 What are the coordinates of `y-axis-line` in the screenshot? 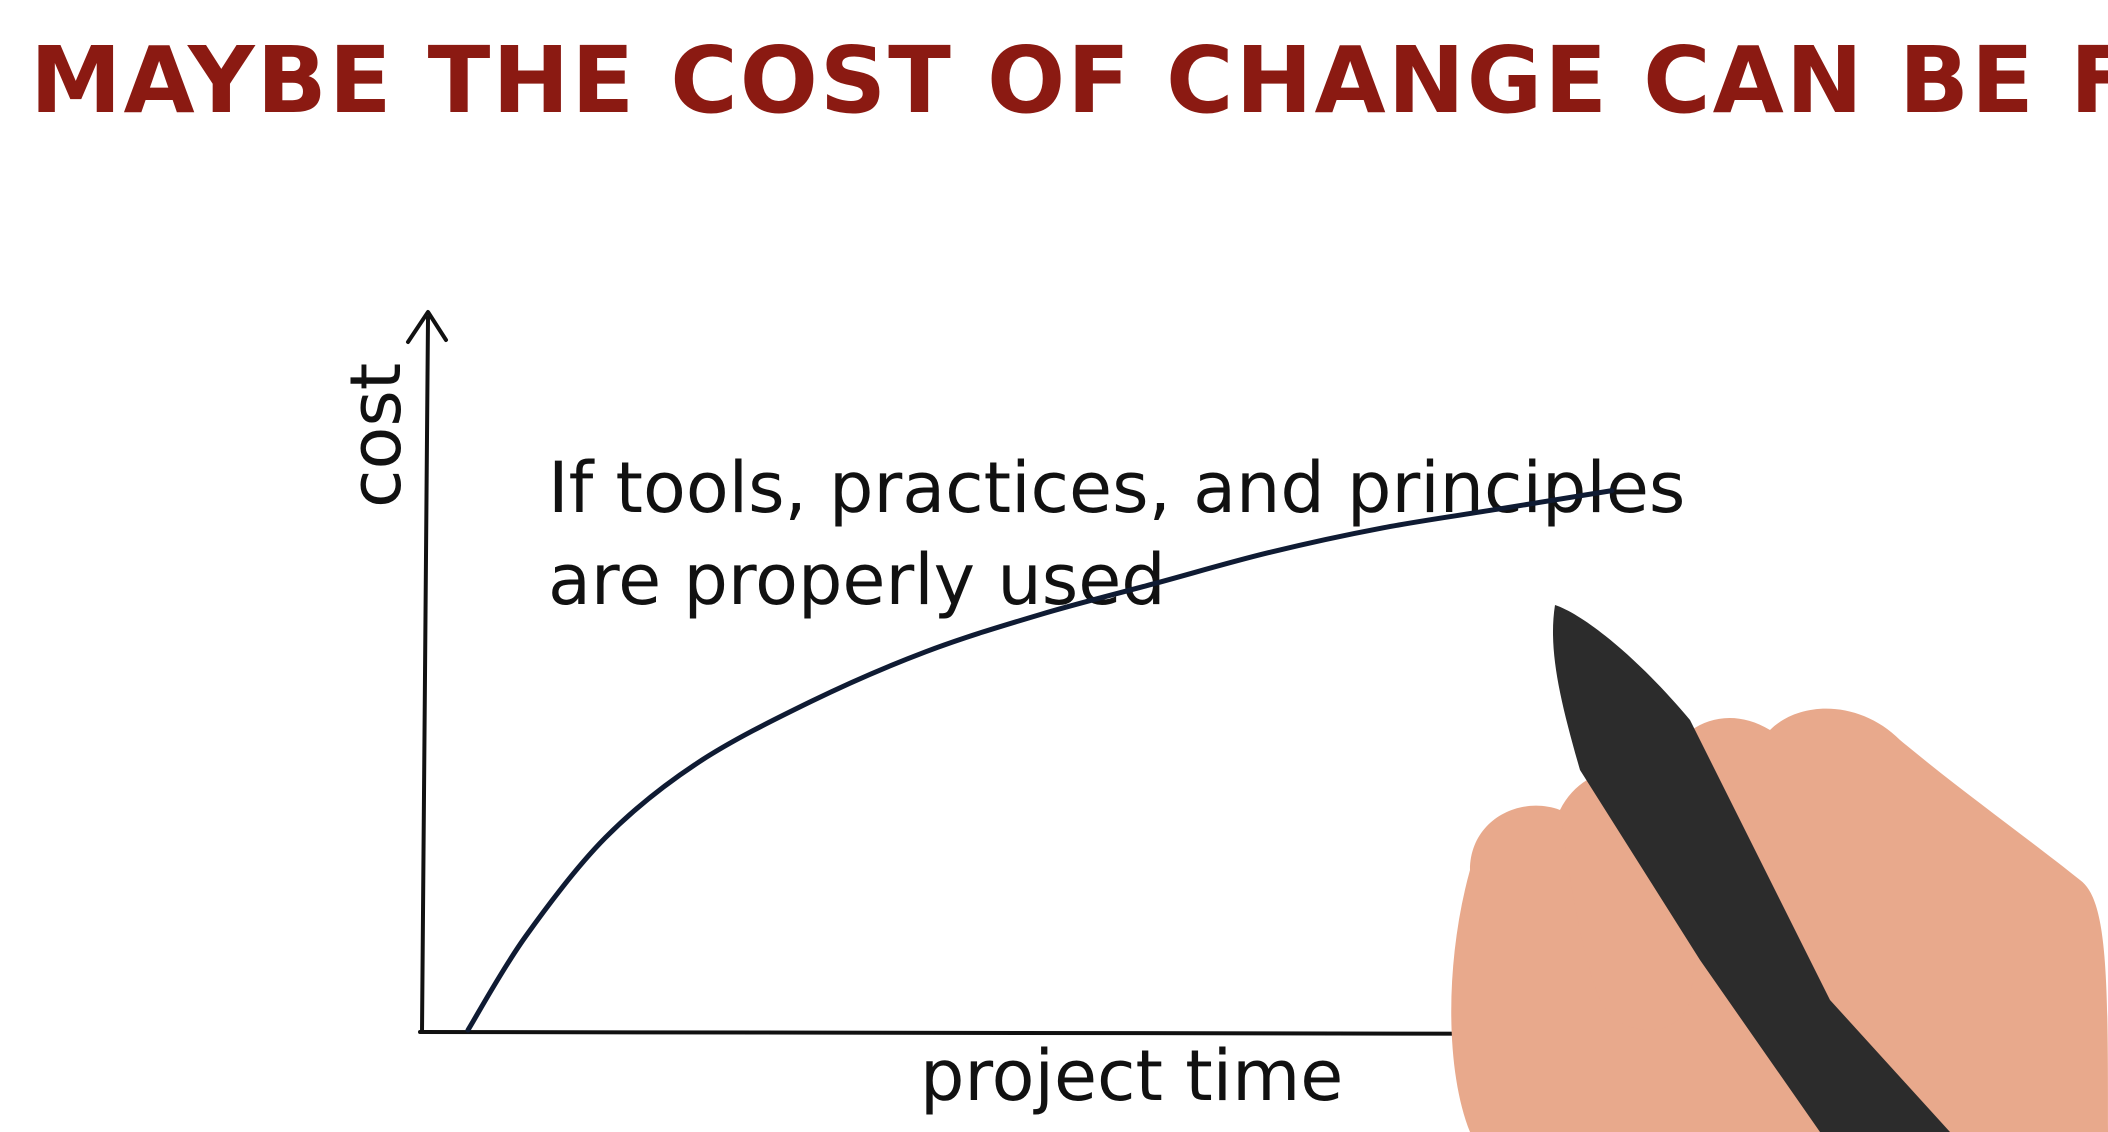 It's located at (425, 675).